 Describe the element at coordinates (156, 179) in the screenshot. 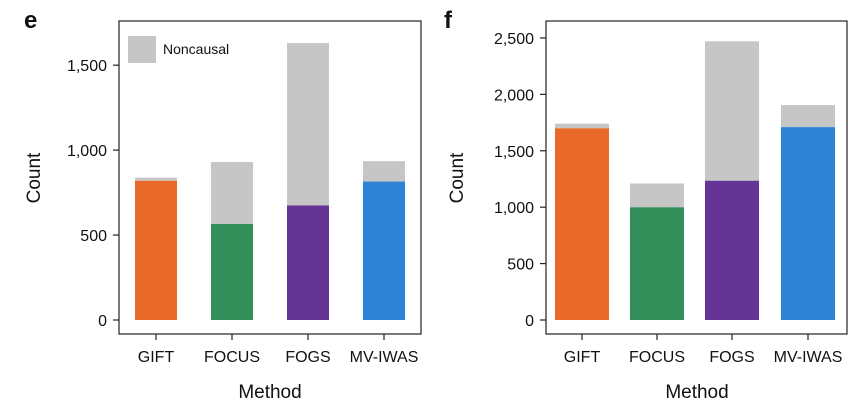

I see `panel-e-bar-gift-noncausal` at that location.